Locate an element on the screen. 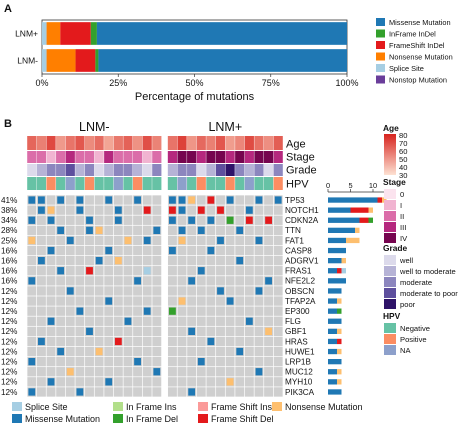 The image size is (474, 432). legend-title-stage: Stage is located at coordinates (394, 182).